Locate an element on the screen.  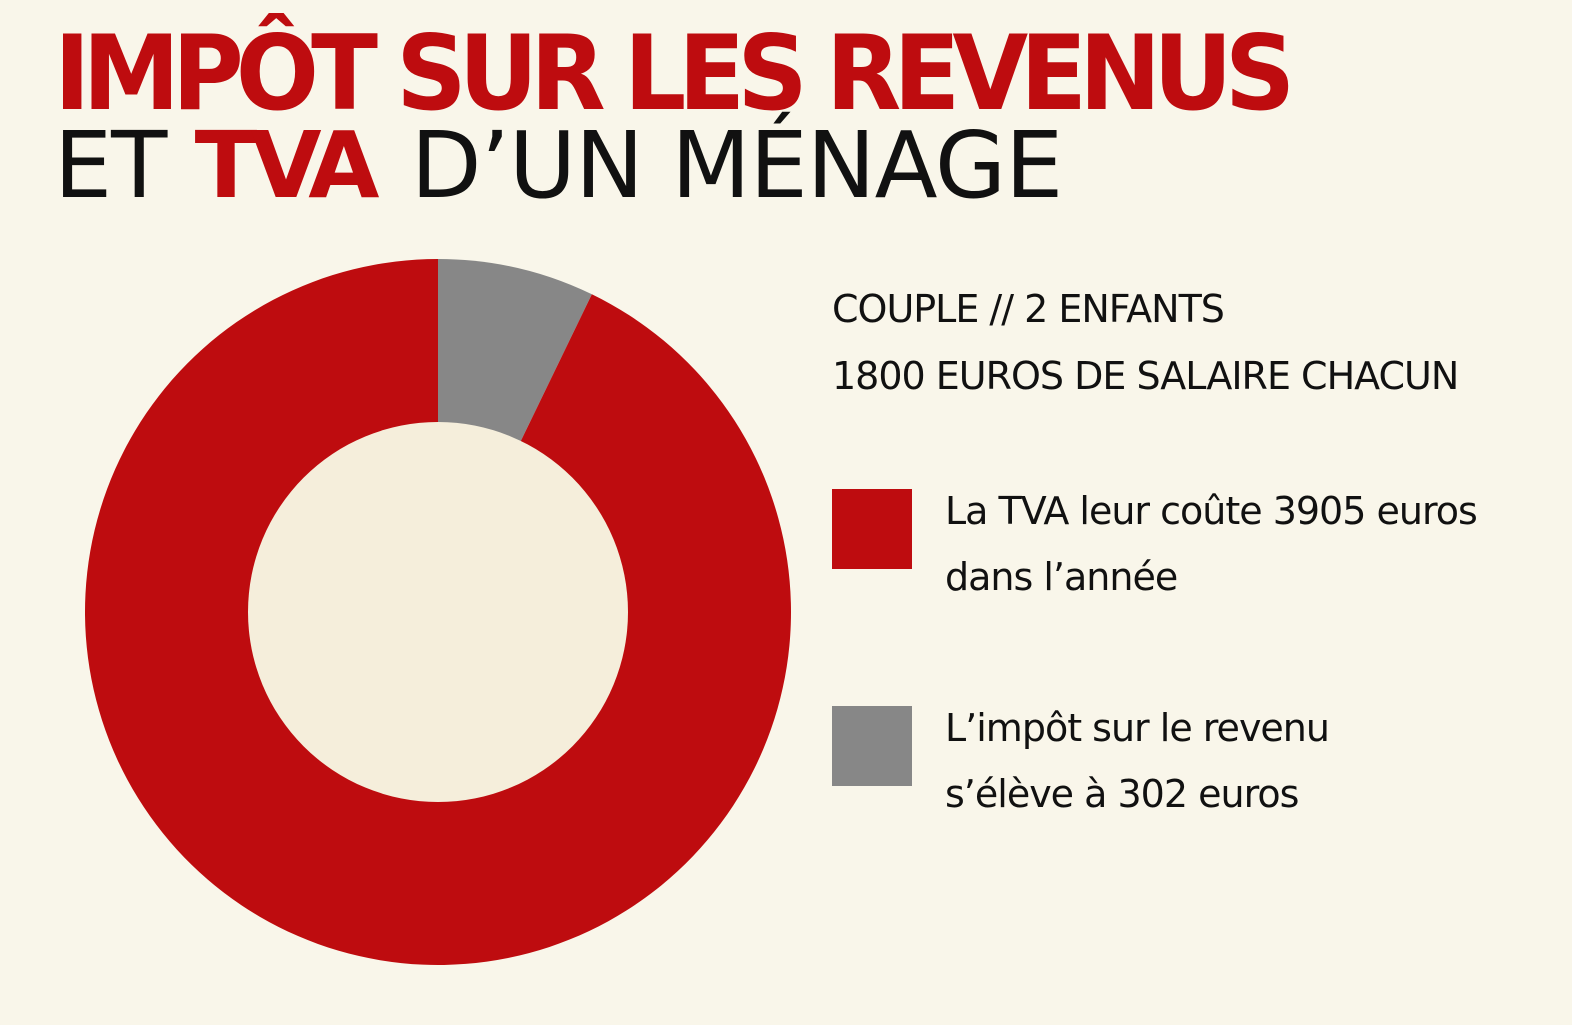
legend-label-tva-line2: dans l’année is located at coordinates (1061, 577).